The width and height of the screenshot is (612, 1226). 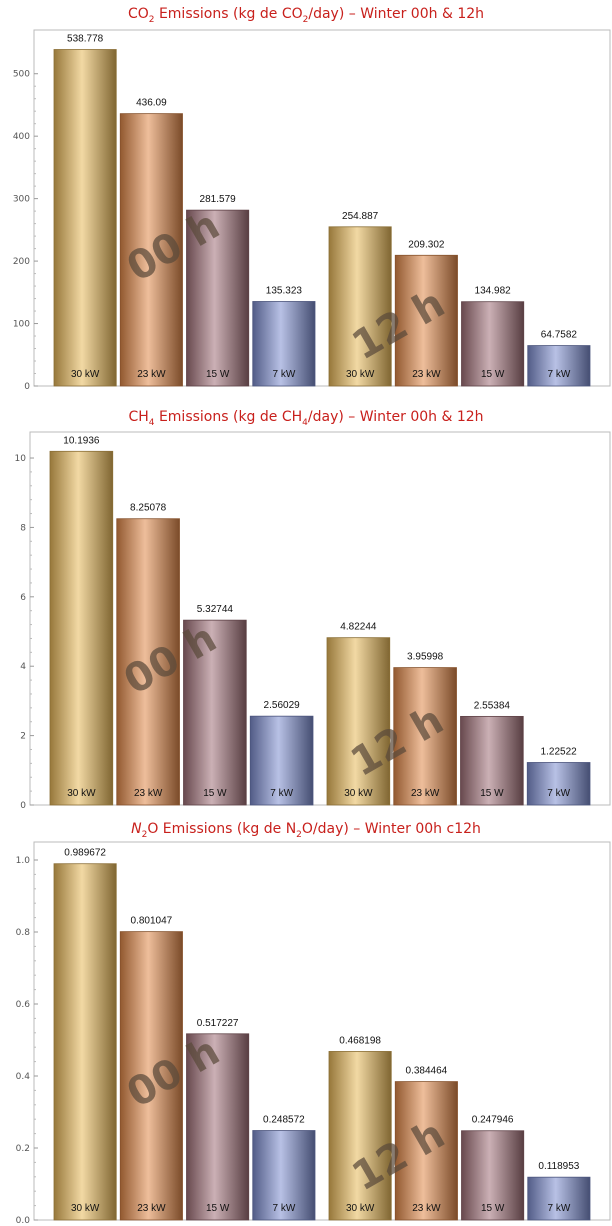 I want to click on y-tick-label: 400, so click(x=21, y=137).